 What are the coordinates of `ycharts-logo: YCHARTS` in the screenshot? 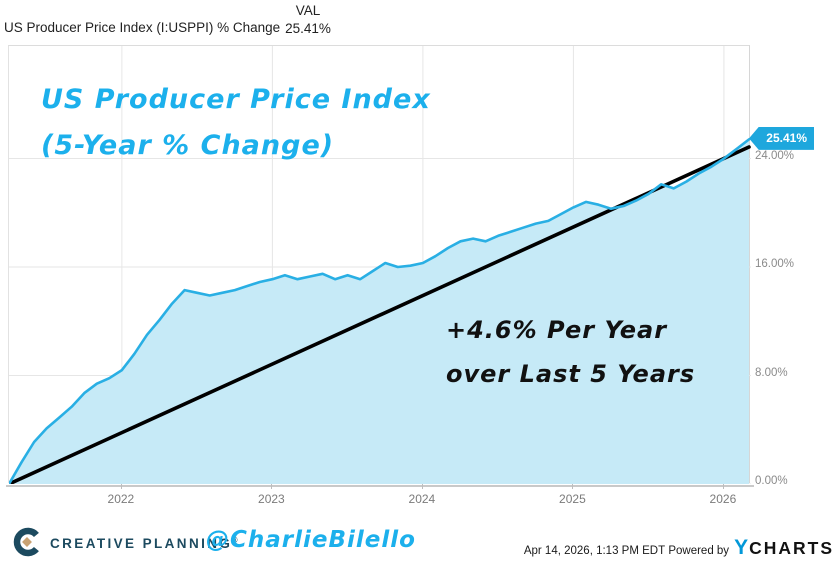 It's located at (784, 547).